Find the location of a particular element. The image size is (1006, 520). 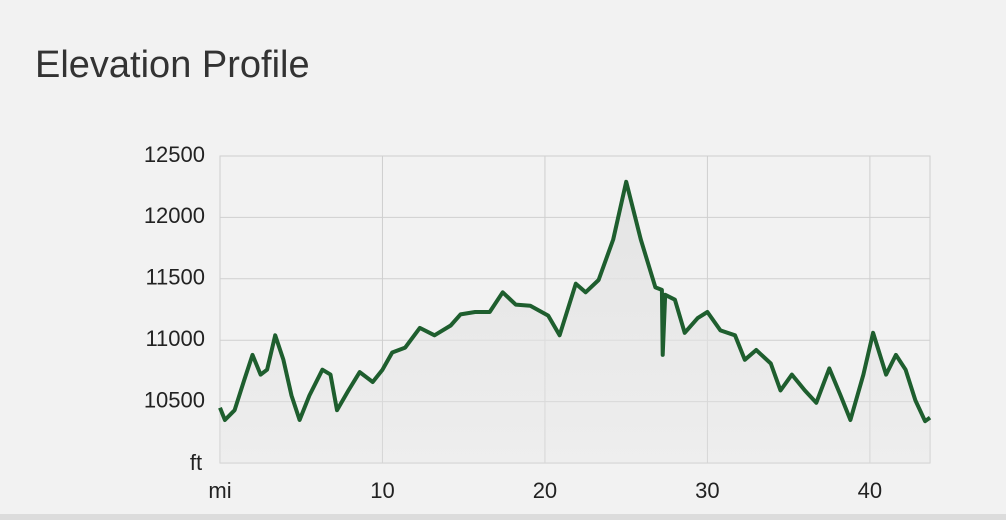

bottom-divider is located at coordinates (503, 517).